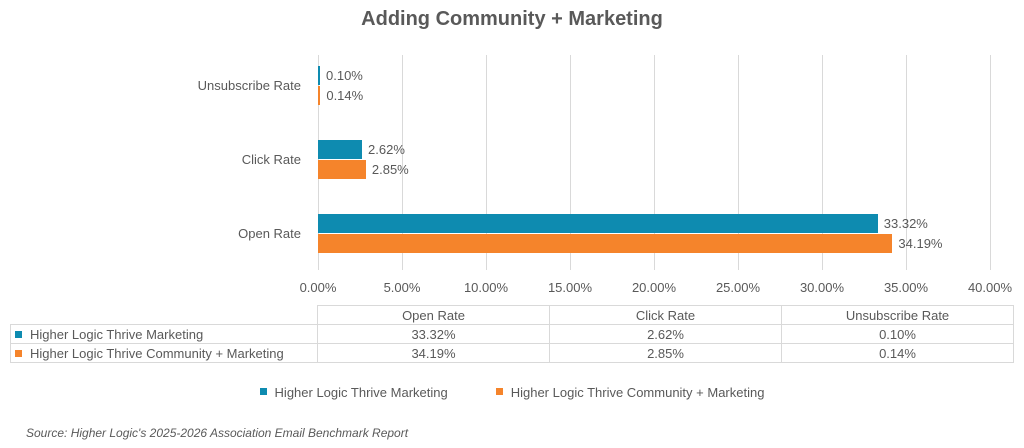  Describe the element at coordinates (117, 334) in the screenshot. I see `series-name: Higher Logic Thrive Marketing` at that location.